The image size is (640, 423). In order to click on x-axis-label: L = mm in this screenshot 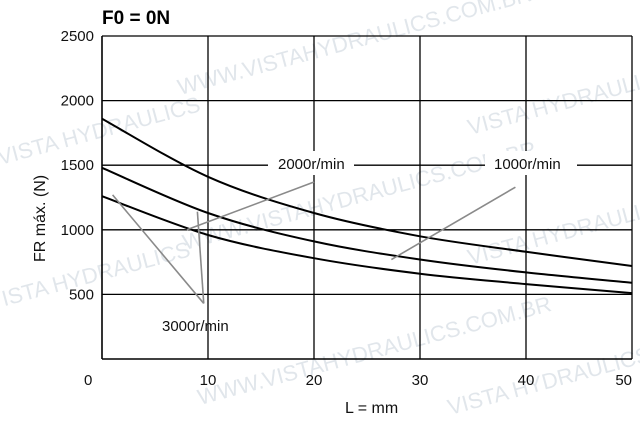, I will do `click(371, 408)`.